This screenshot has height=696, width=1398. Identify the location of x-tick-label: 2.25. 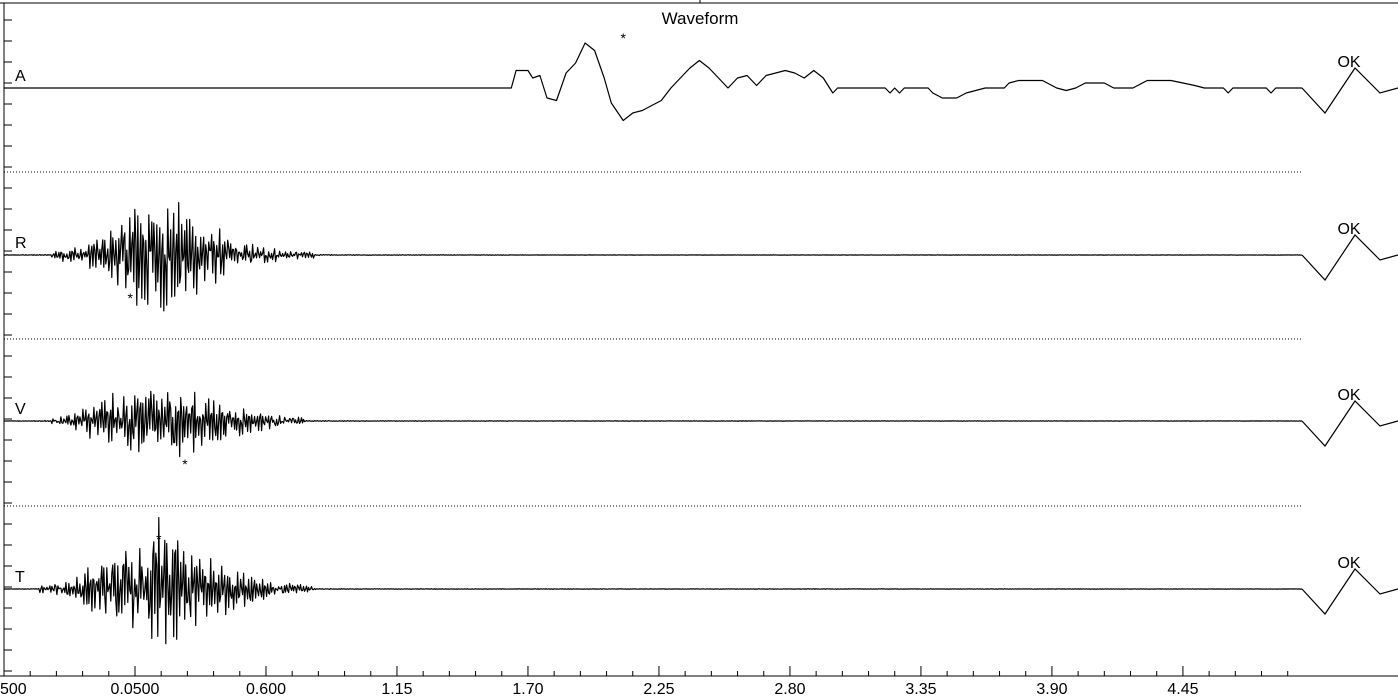
(658, 688).